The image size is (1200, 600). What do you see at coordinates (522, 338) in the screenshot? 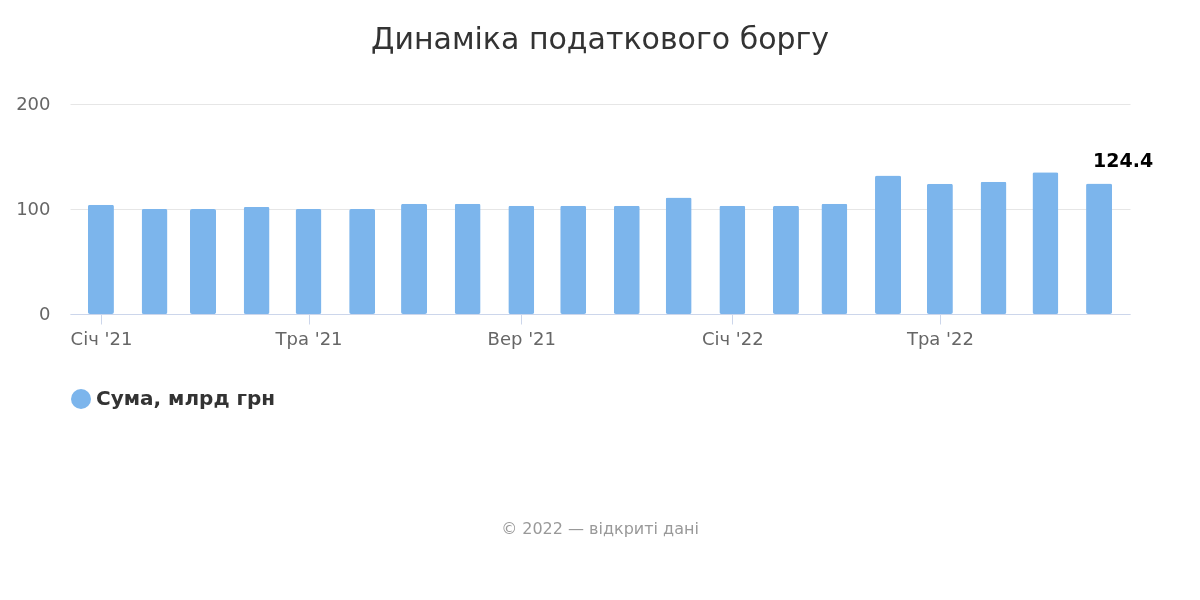
I see `x-tick-label: Вер '21` at bounding box center [522, 338].